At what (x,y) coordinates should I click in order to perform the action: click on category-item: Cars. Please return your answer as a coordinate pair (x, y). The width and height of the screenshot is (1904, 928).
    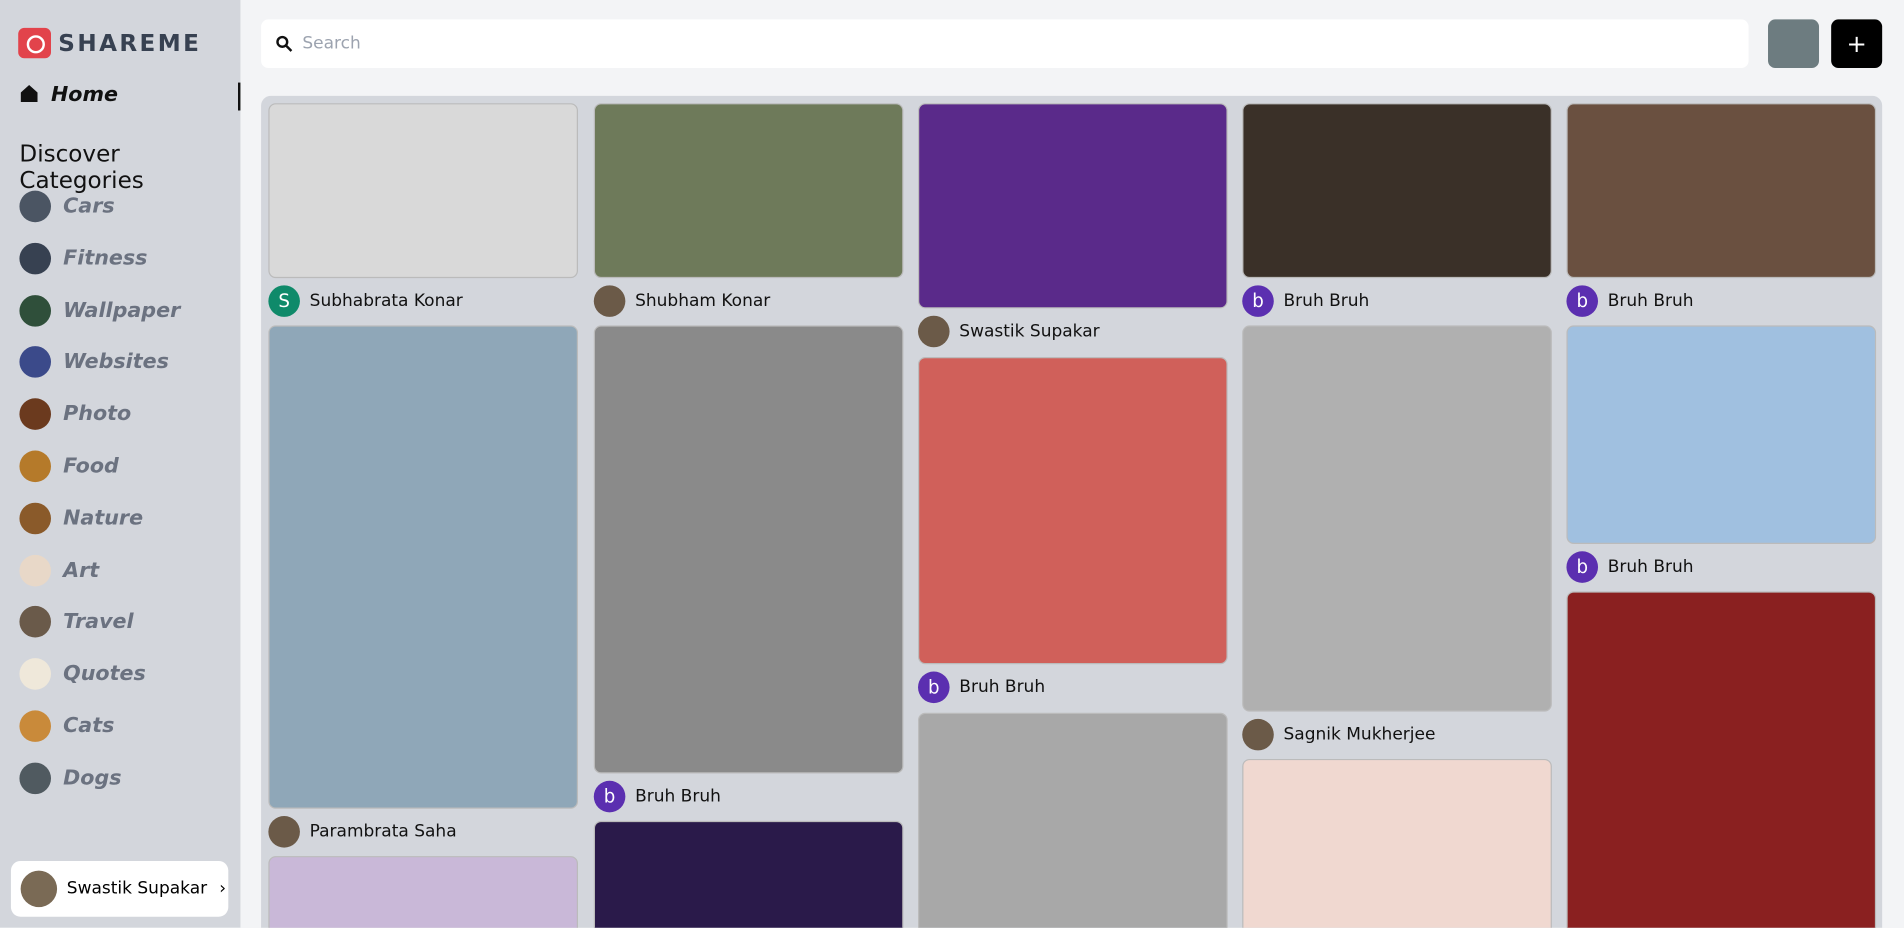
    Looking at the image, I should click on (67, 206).